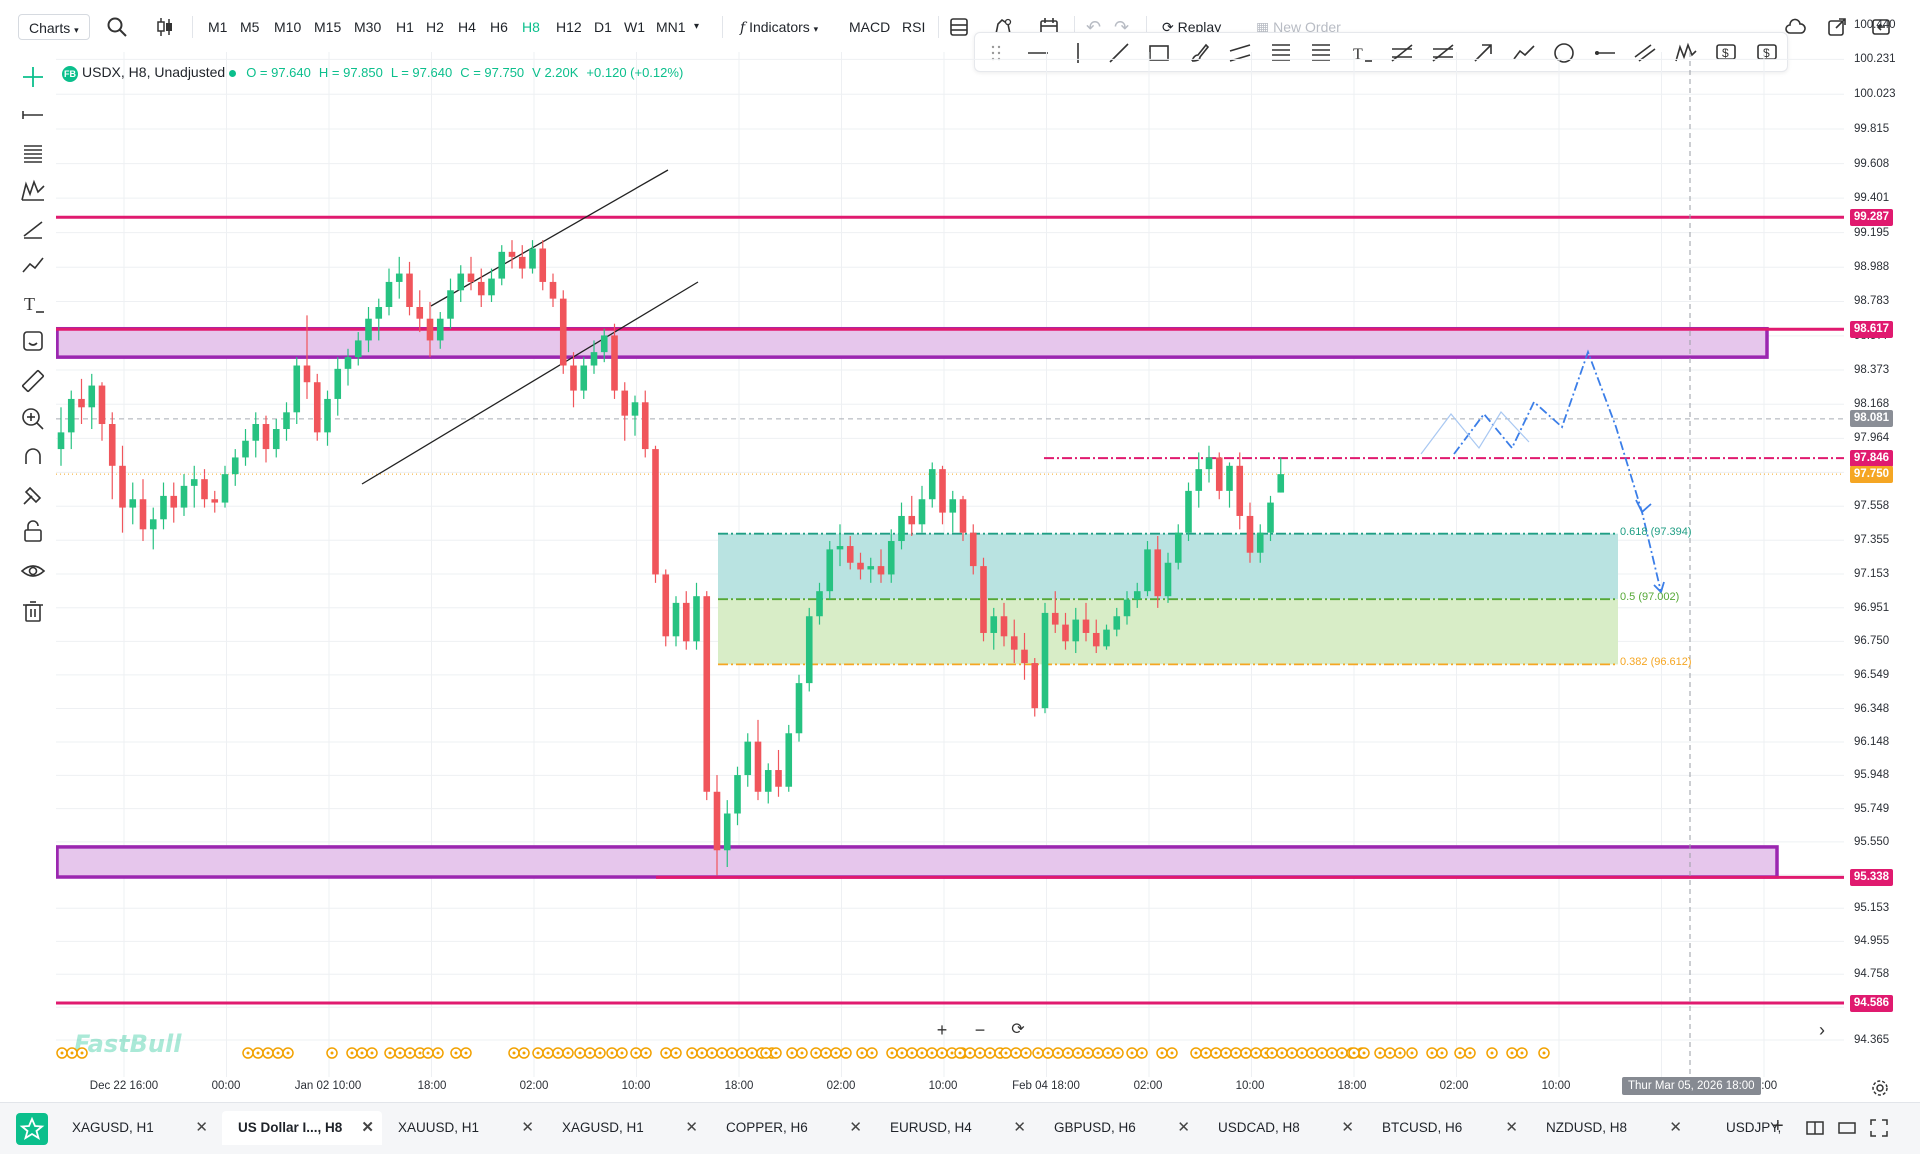 This screenshot has height=1154, width=1920. I want to click on search-button, so click(117, 27).